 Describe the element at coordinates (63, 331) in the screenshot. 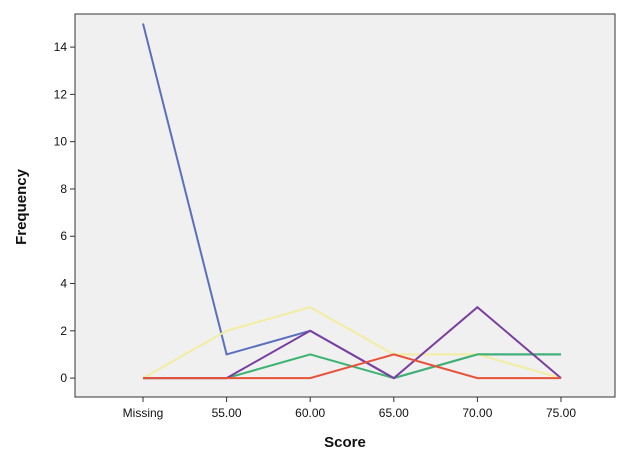

I see `y-tick-label: 2` at that location.